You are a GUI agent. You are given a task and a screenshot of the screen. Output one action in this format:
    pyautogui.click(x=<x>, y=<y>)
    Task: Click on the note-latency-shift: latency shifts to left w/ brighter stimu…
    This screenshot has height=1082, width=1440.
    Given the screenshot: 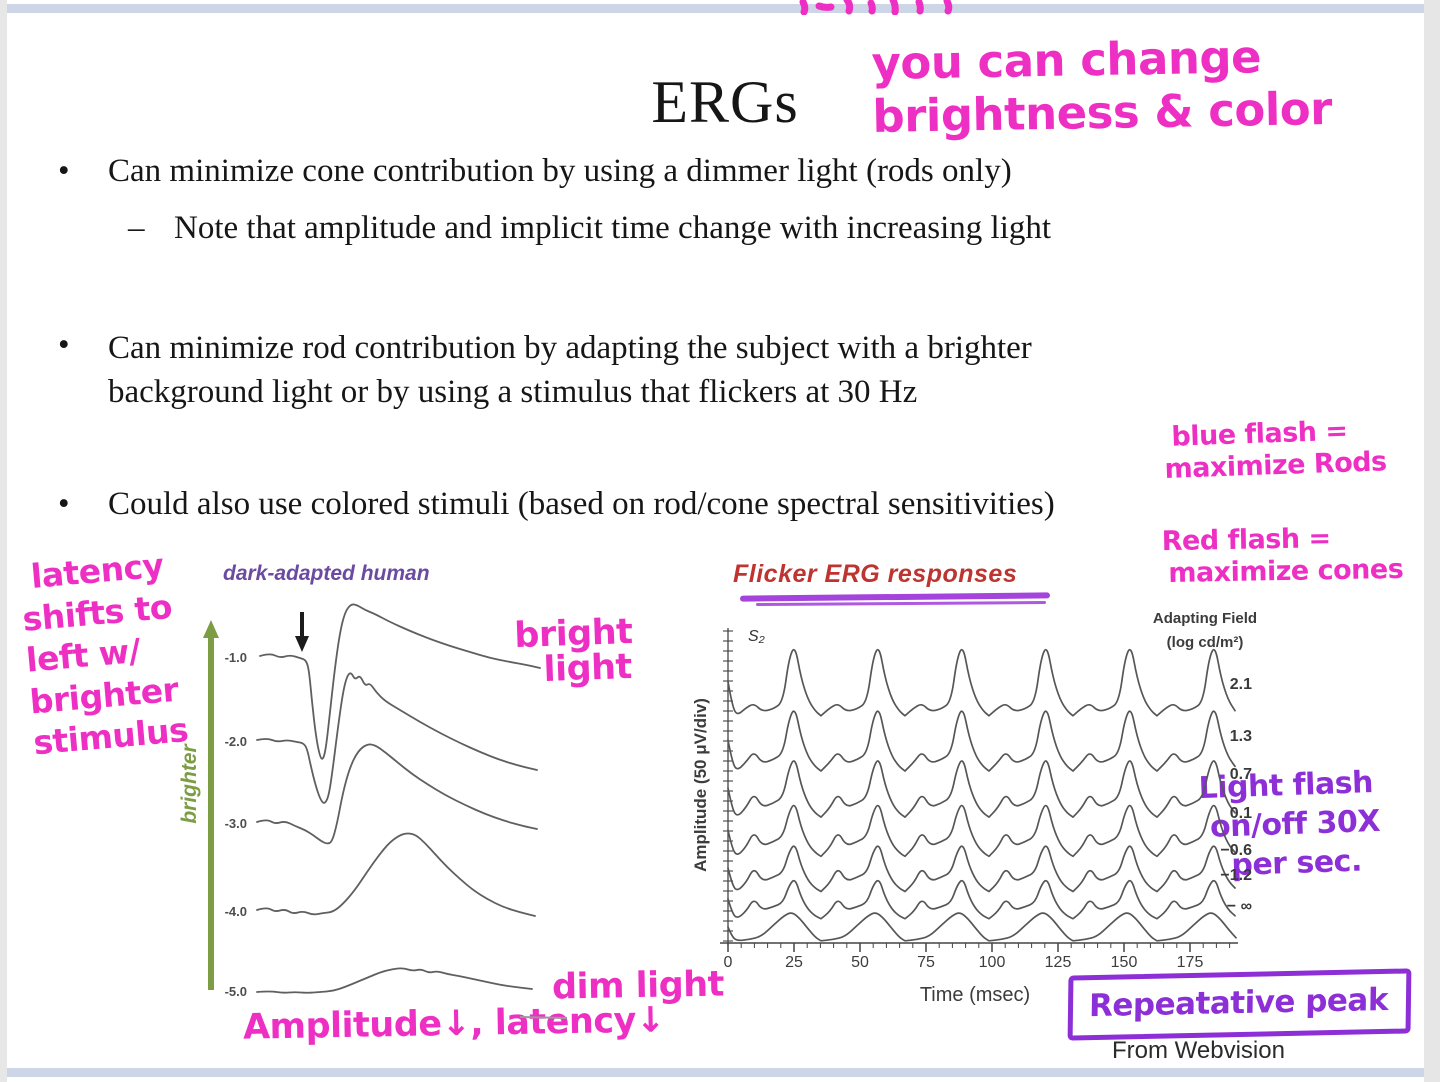 What is the action you would take?
    pyautogui.click(x=103, y=654)
    